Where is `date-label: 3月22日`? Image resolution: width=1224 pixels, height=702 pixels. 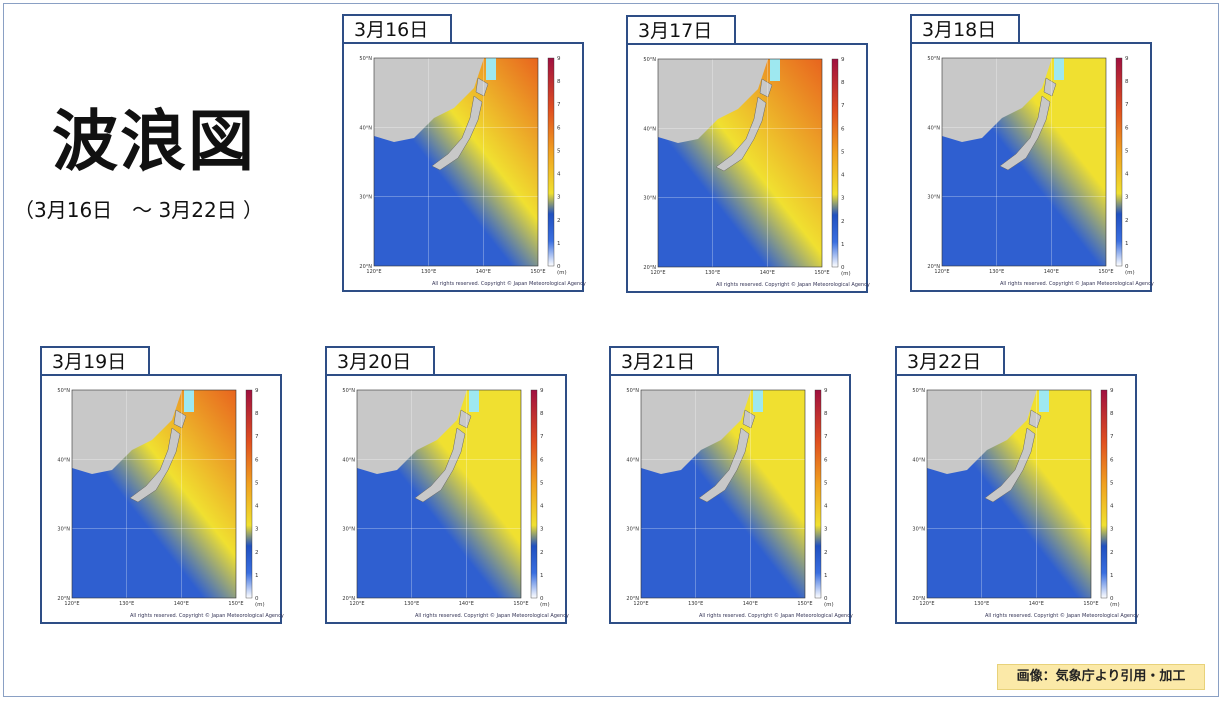 date-label: 3月22日 is located at coordinates (950, 361).